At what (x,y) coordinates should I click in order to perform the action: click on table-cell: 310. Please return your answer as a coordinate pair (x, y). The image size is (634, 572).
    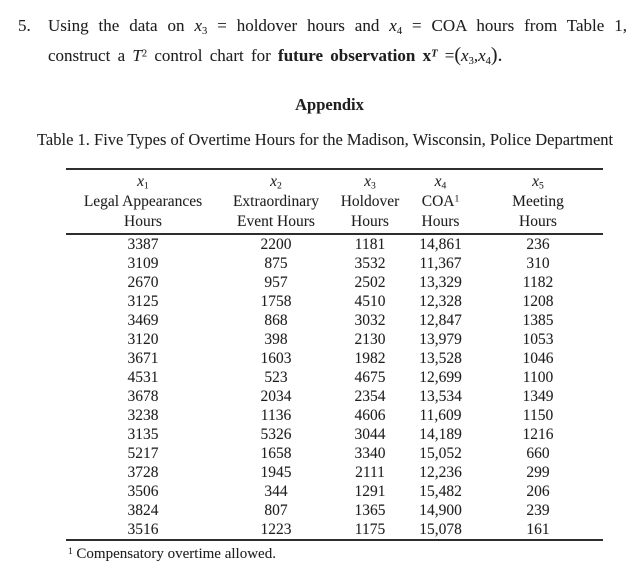
    Looking at the image, I should click on (538, 263).